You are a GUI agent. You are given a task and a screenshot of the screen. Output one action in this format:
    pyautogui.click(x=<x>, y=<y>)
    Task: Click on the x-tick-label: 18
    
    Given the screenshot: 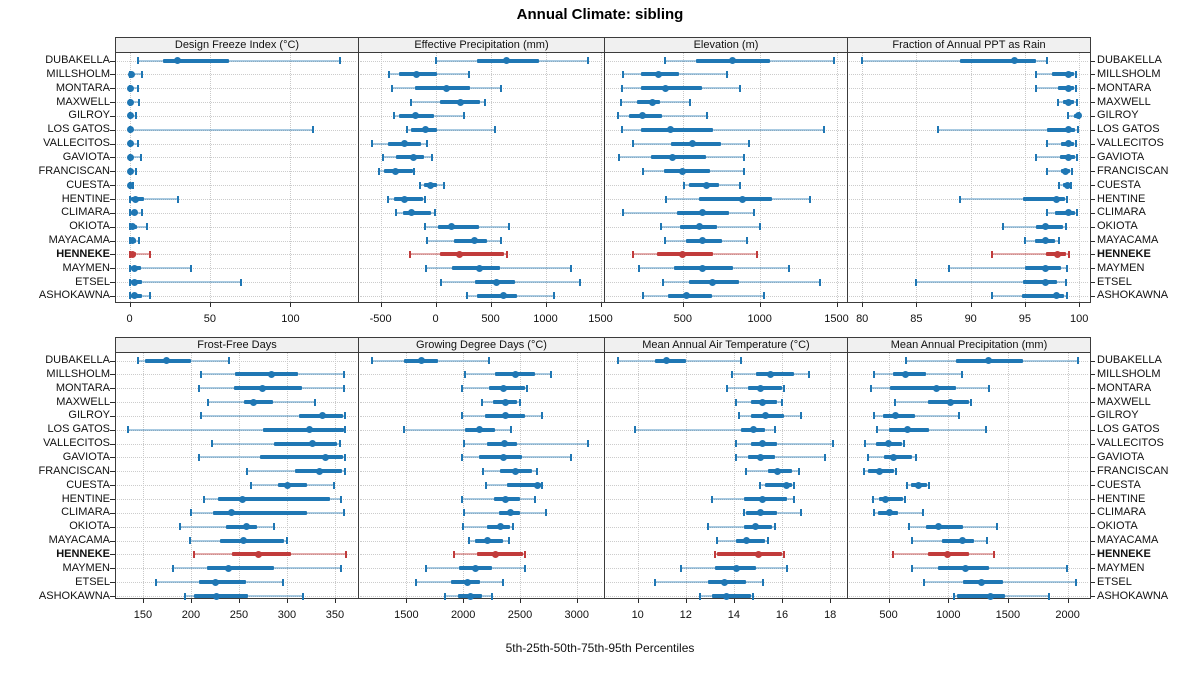 What is the action you would take?
    pyautogui.click(x=830, y=615)
    